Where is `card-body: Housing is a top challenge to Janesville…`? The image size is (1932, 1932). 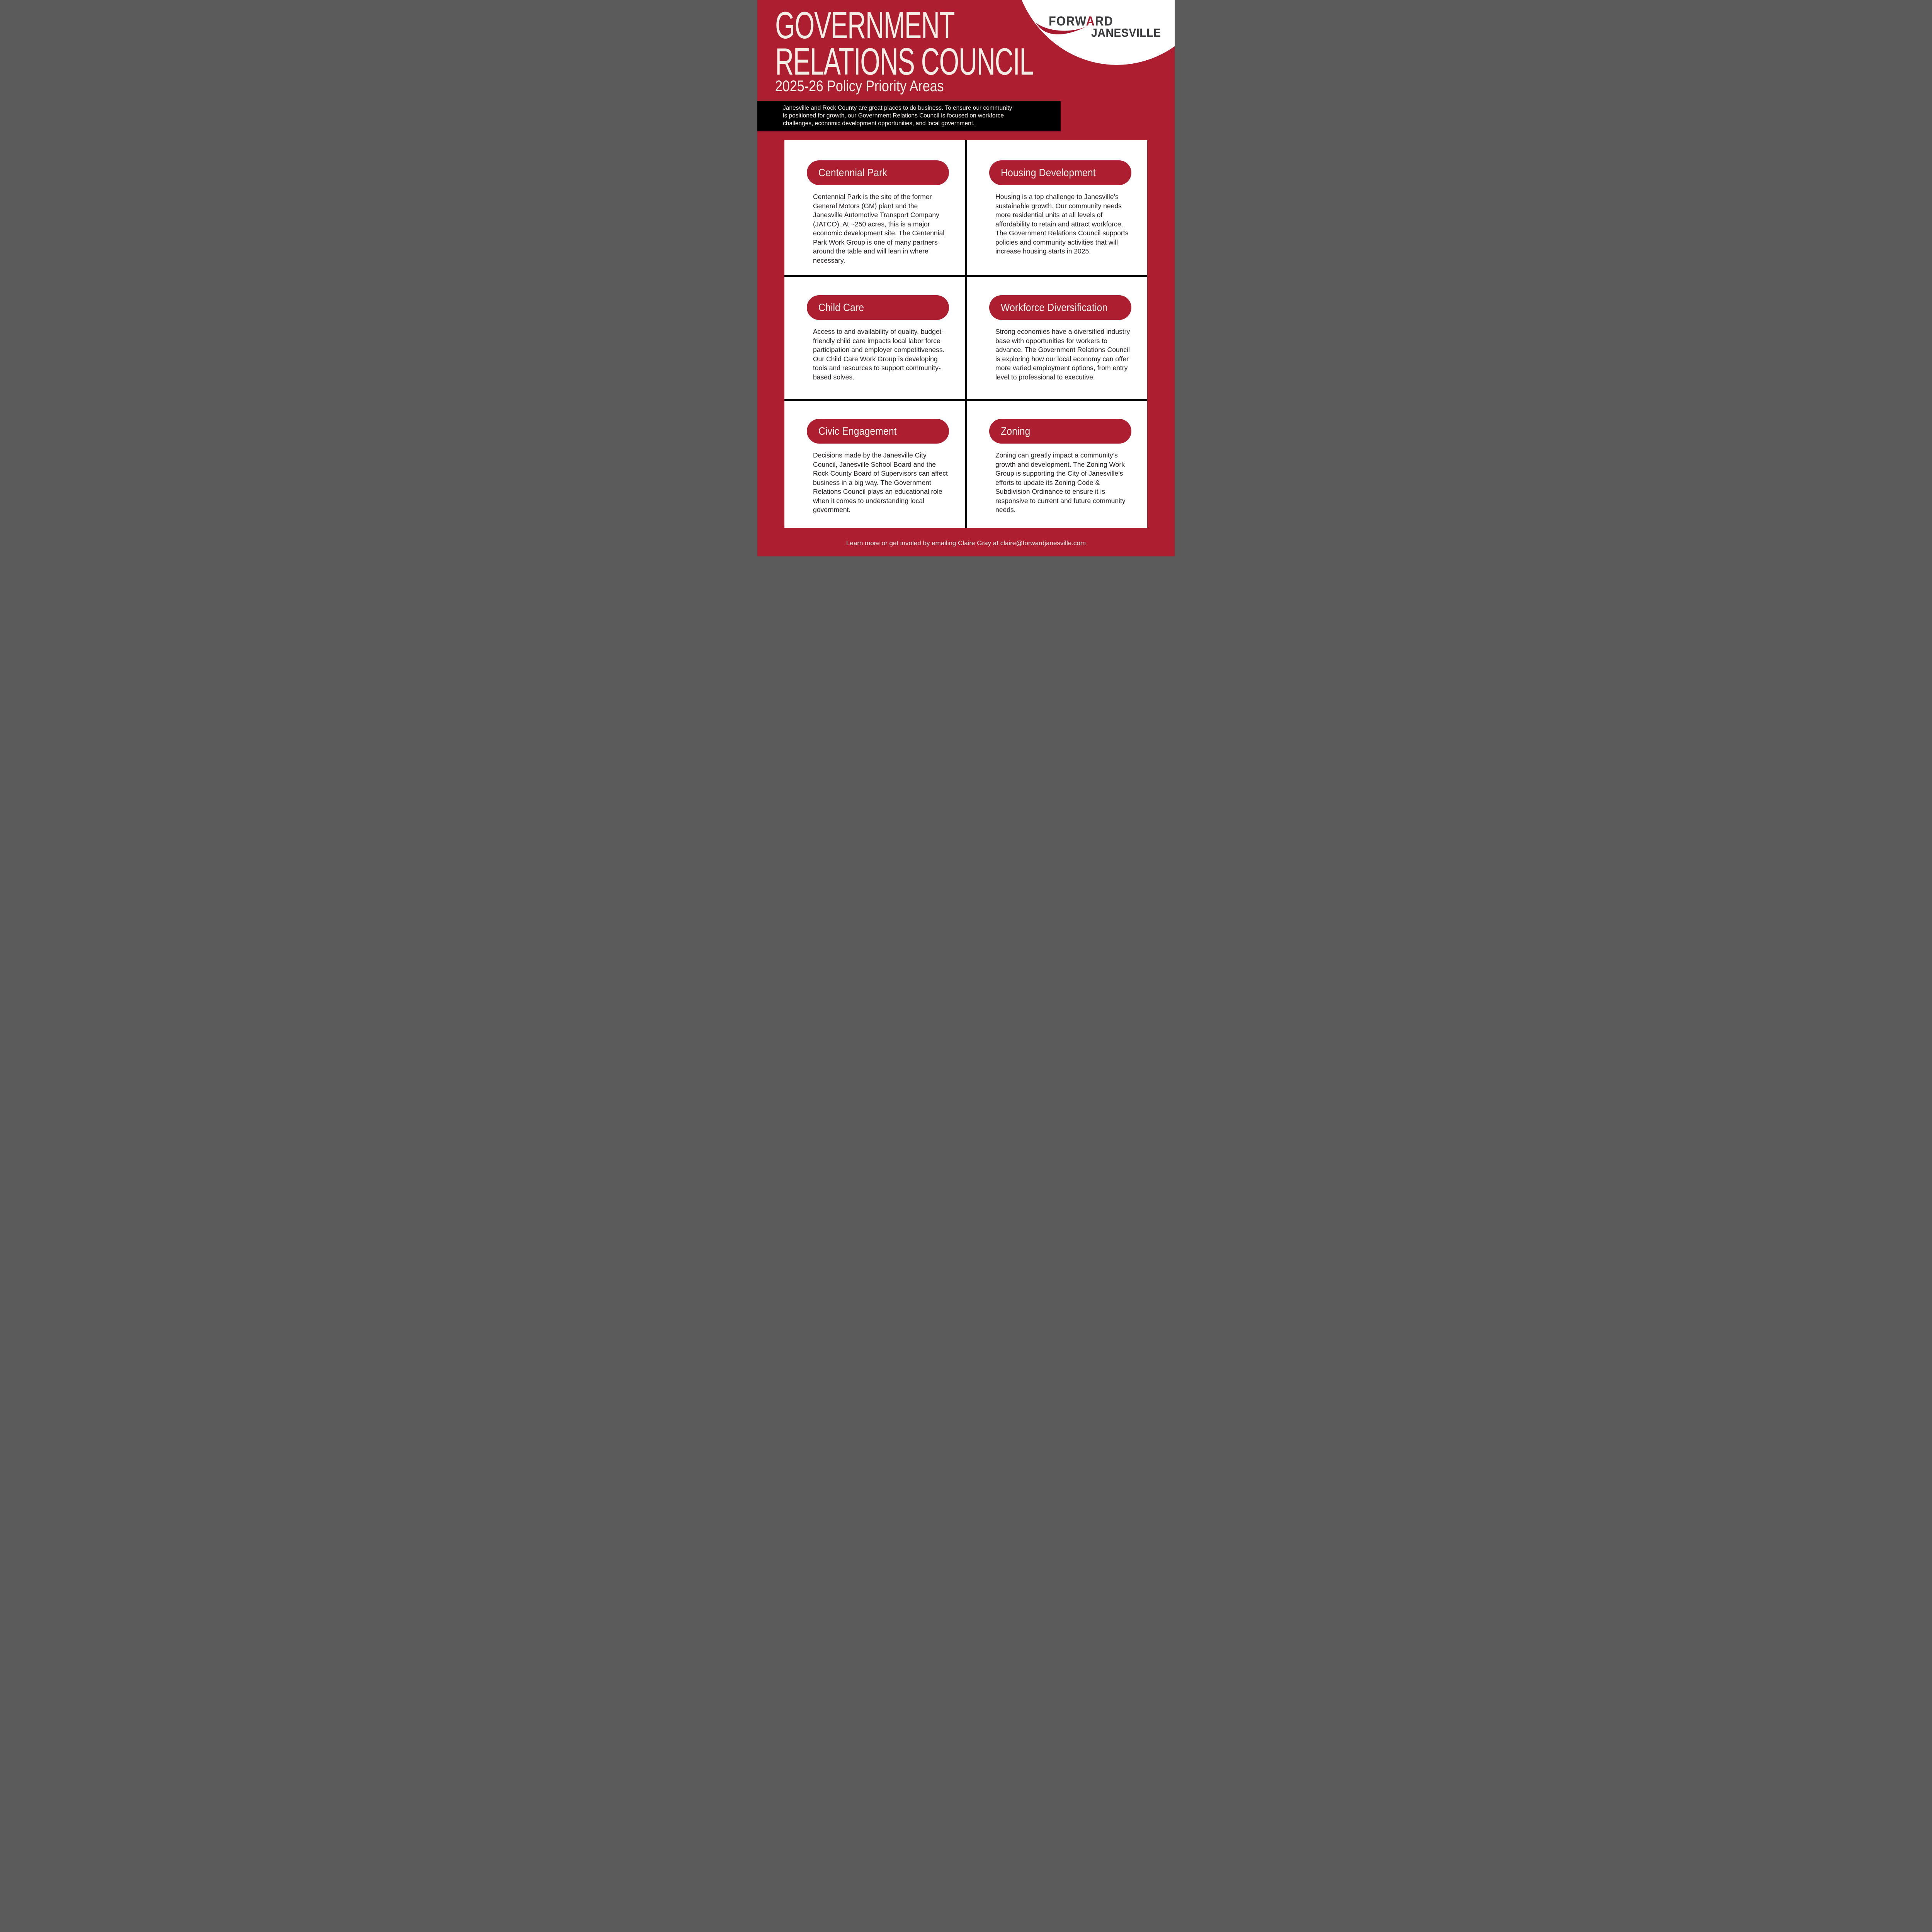 card-body: Housing is a top challenge to Janesville… is located at coordinates (1062, 224).